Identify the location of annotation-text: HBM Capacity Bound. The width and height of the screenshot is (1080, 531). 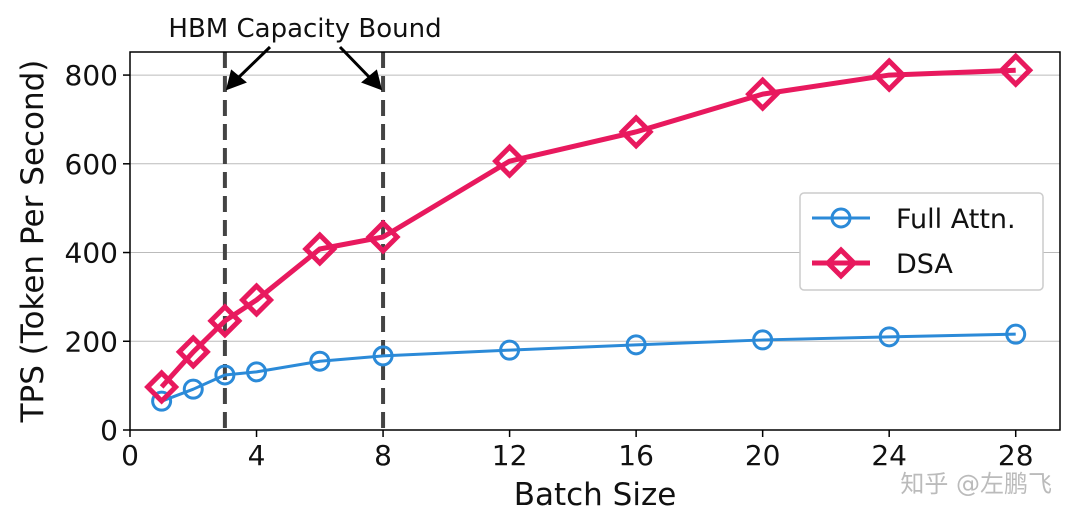
(304, 29).